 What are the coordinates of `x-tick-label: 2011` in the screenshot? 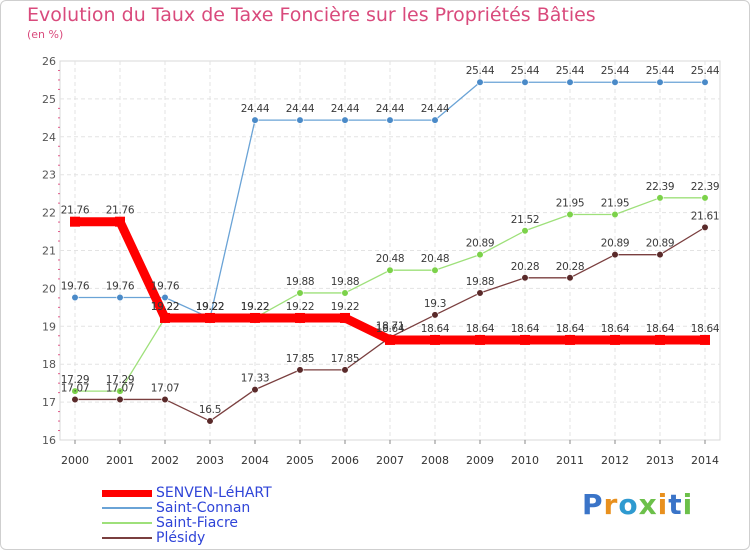 It's located at (570, 460).